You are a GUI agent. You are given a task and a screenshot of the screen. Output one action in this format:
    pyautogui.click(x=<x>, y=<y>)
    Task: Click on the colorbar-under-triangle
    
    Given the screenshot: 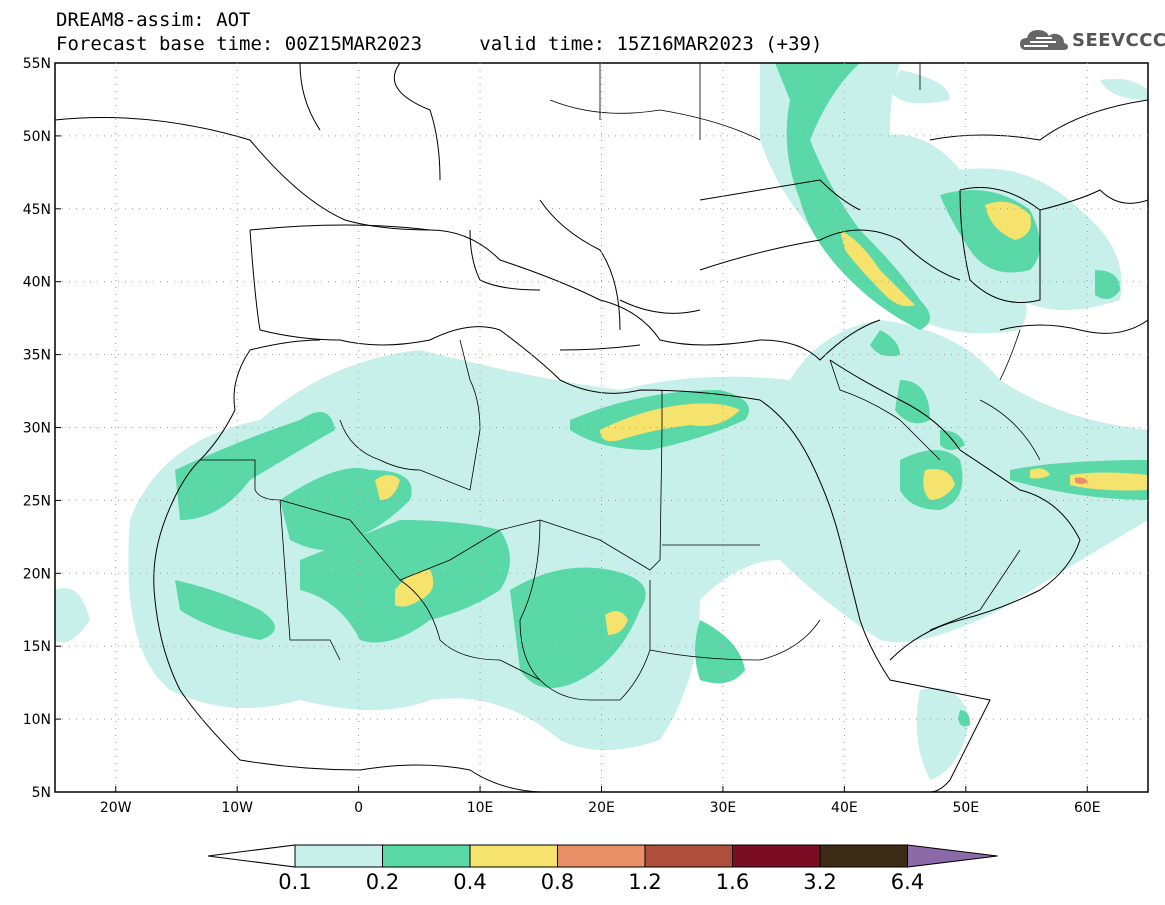 What is the action you would take?
    pyautogui.click(x=251, y=856)
    